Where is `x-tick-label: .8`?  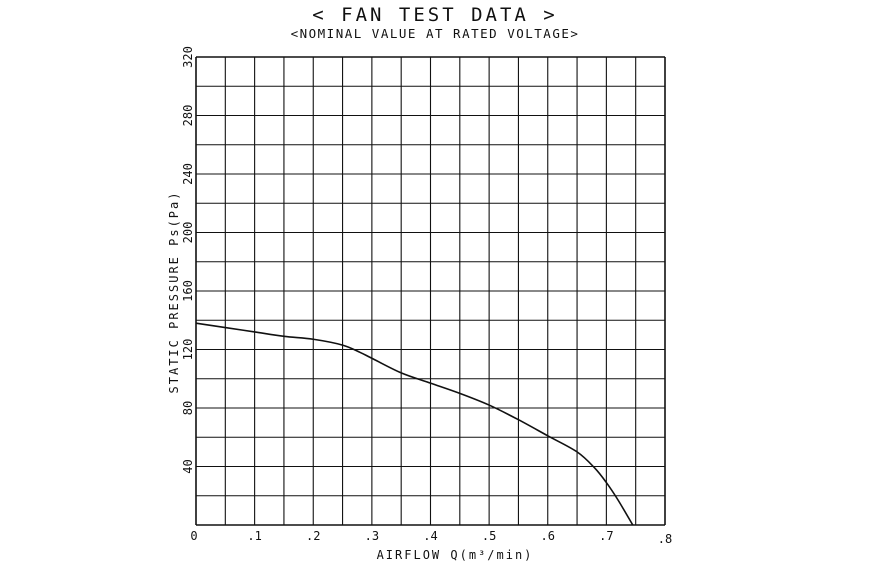 x-tick-label: .8 is located at coordinates (665, 539).